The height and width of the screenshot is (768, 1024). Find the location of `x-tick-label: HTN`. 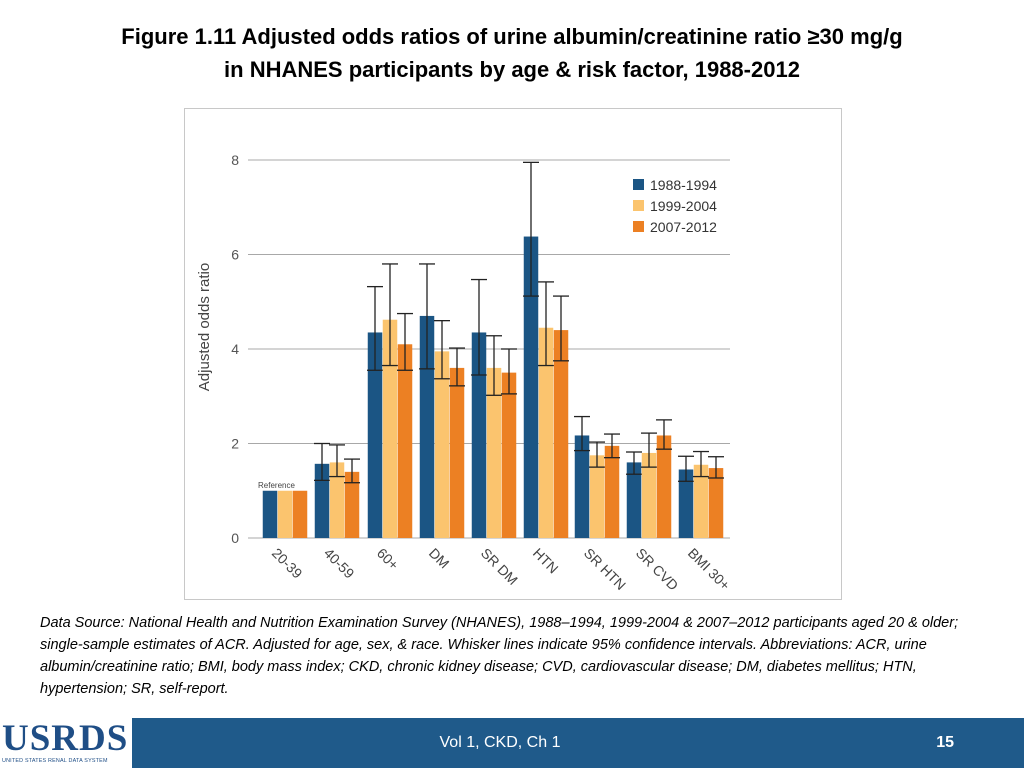

x-tick-label: HTN is located at coordinates (546, 561).